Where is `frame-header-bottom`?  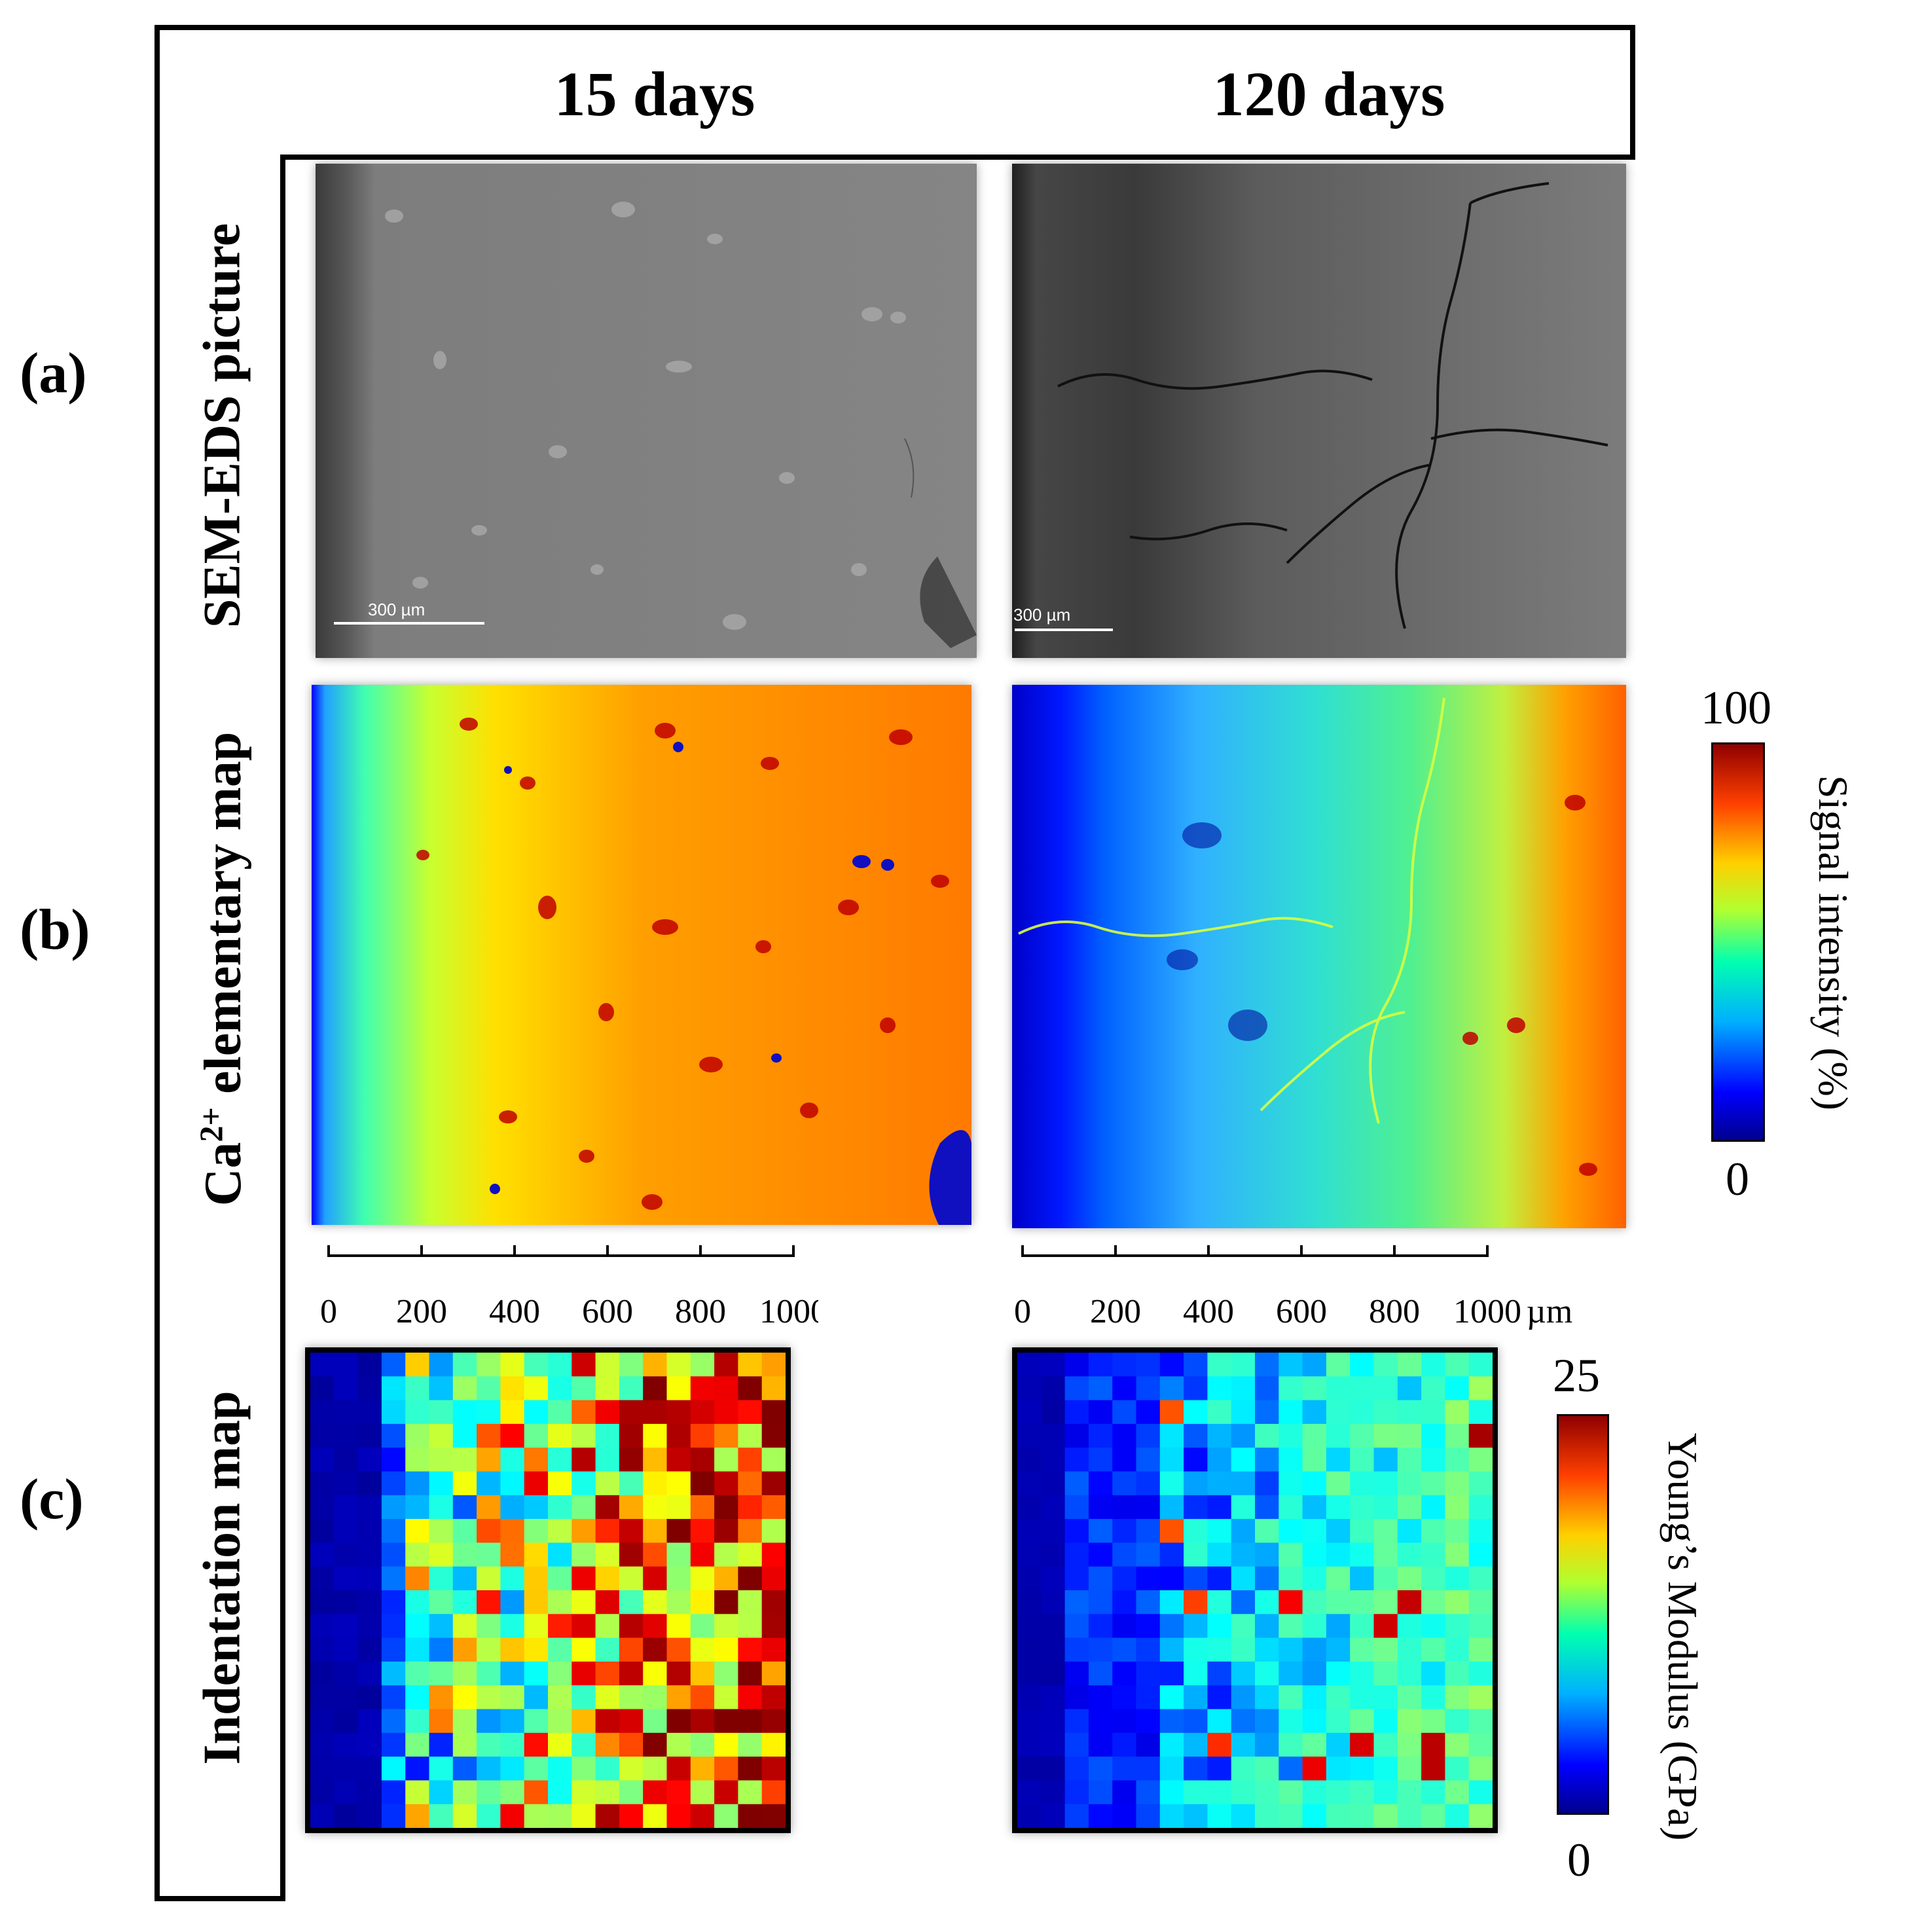 frame-header-bottom is located at coordinates (957, 157).